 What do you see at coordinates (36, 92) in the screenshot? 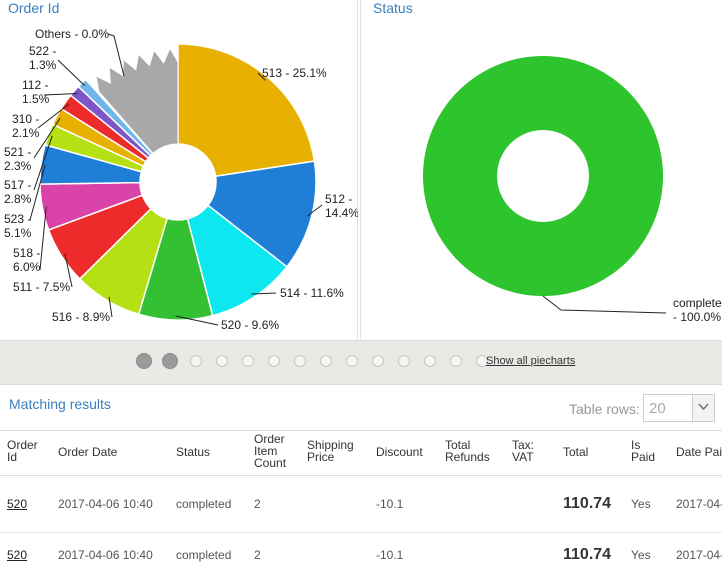
I see `pie-label-112: 112 -1.5%` at bounding box center [36, 92].